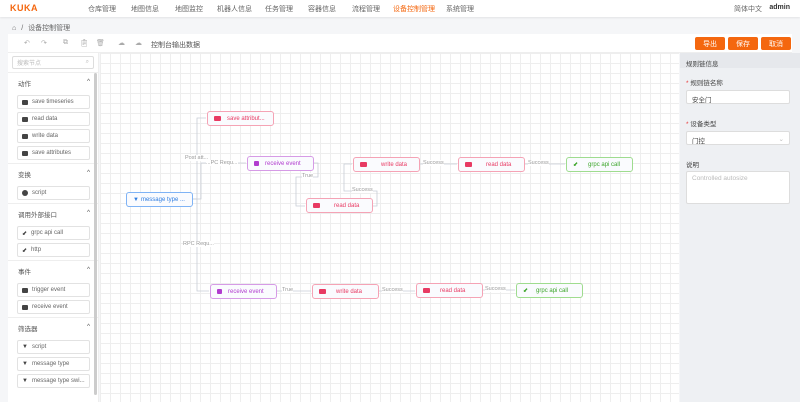 This screenshot has height=402, width=800. What do you see at coordinates (400, 43) in the screenshot?
I see `toolbar: ↶ ↷ ⧉ 📋︎ 🗑︎ ☁︎ ☁︎ 控制台输出数据 导出 保存 取消` at bounding box center [400, 43].